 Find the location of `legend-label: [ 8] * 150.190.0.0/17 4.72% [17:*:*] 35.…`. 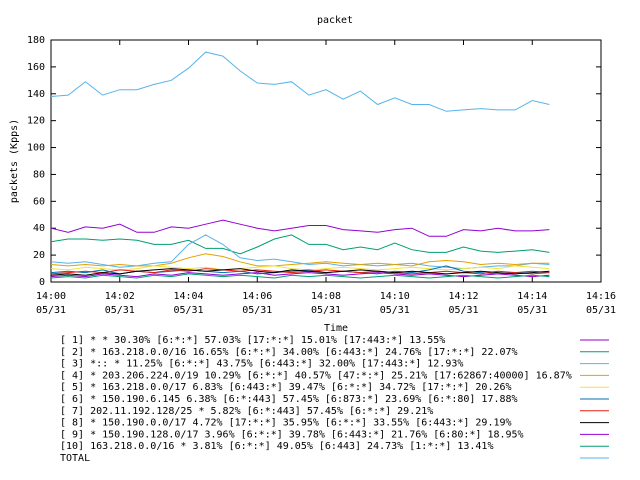

legend-label: [ 8] * 150.190.0.0/17 4.72% [17:*:*] 35.… is located at coordinates (286, 423).